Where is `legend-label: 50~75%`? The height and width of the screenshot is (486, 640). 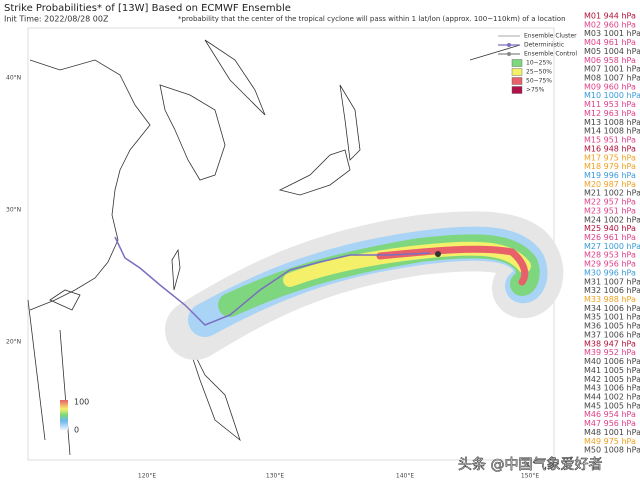
legend-label: 50~75% is located at coordinates (539, 81).